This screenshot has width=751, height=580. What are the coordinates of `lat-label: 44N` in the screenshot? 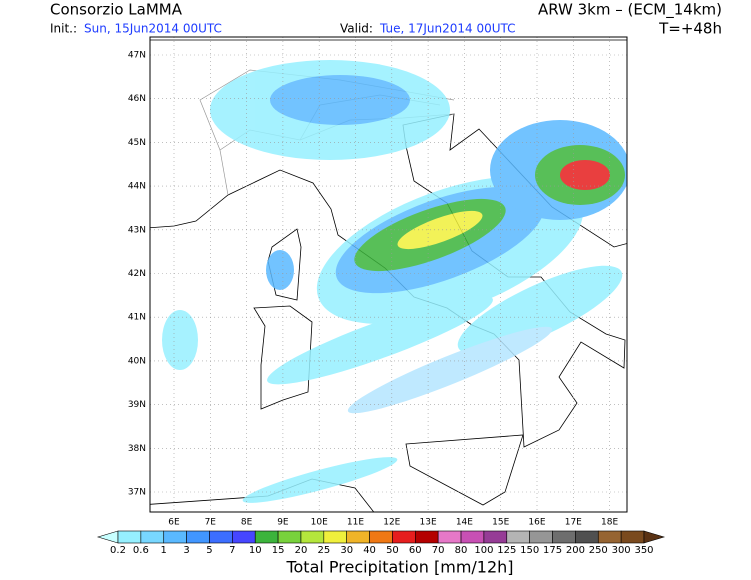 It's located at (137, 187).